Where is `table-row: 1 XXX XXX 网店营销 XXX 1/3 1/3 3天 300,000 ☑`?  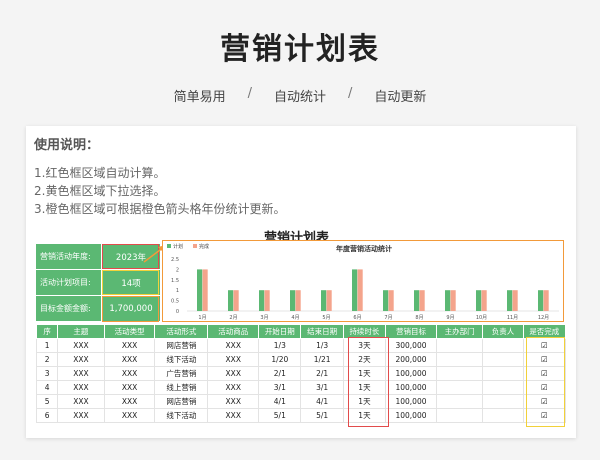
table-row: 1 XXX XXX 网店营销 XXX 1/3 1/3 3天 300,000 ☑ is located at coordinates (301, 345).